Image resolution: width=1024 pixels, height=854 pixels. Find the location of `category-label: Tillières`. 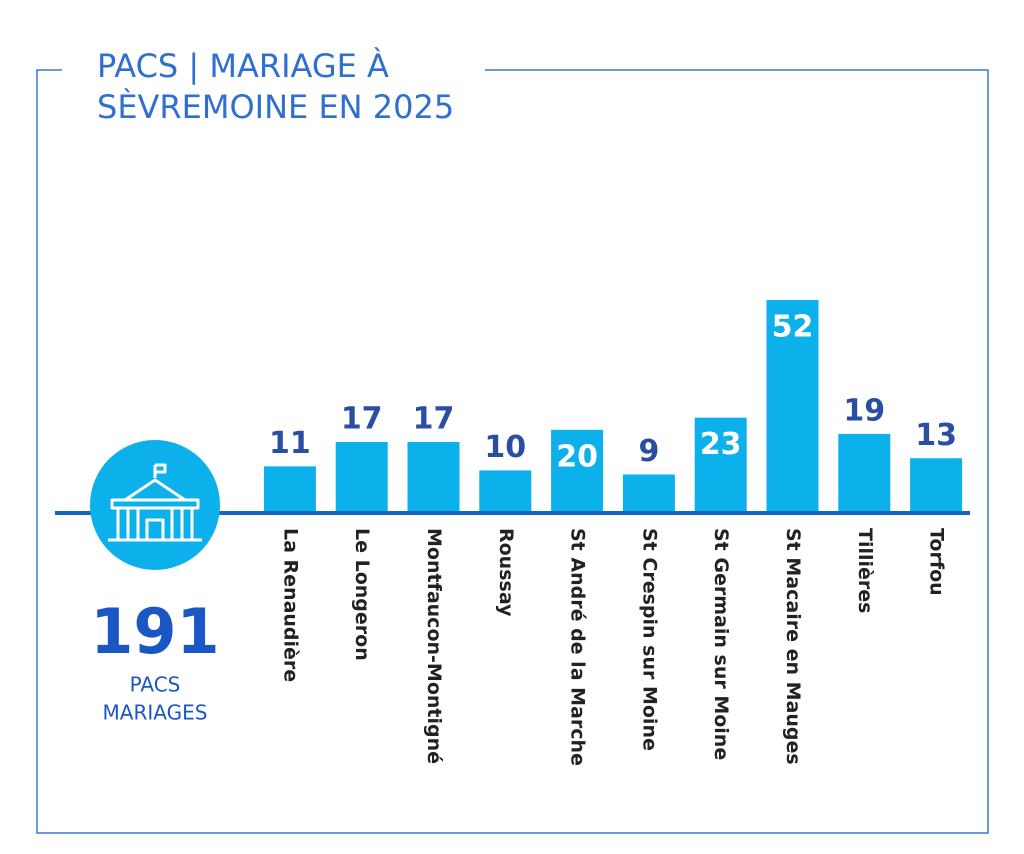

category-label: Tillières is located at coordinates (865, 570).